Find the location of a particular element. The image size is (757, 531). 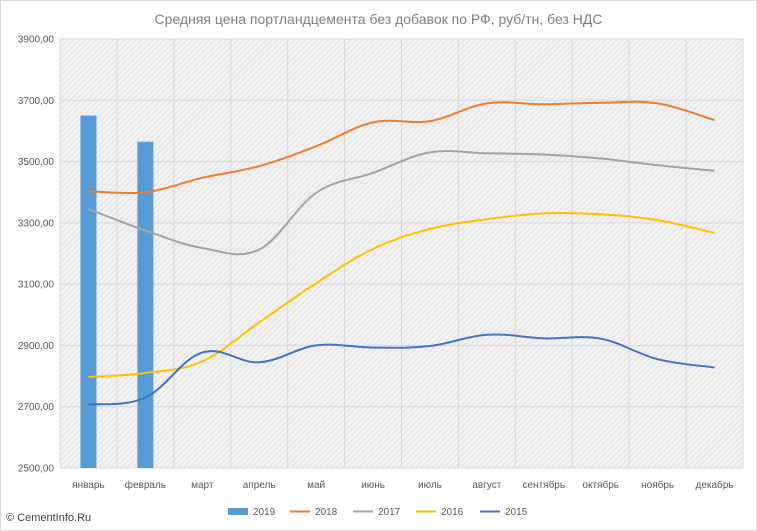

y-tick-label: 2500,00 is located at coordinates (36, 469).